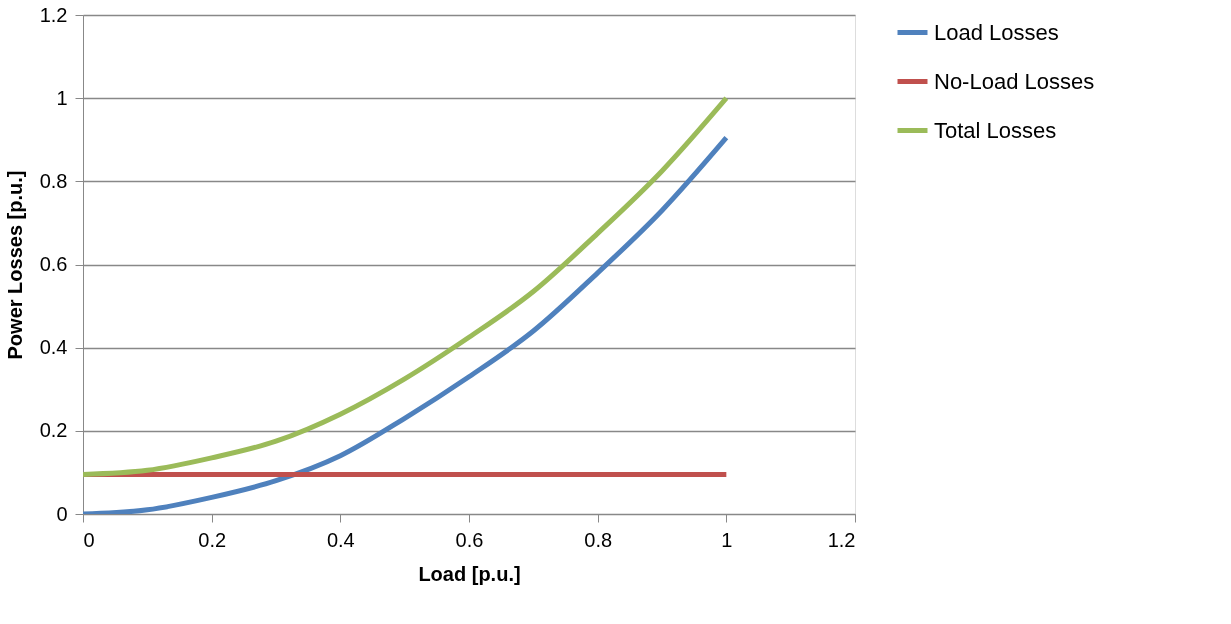 The image size is (1231, 624). I want to click on y-tick-label: 0.2, so click(53, 430).